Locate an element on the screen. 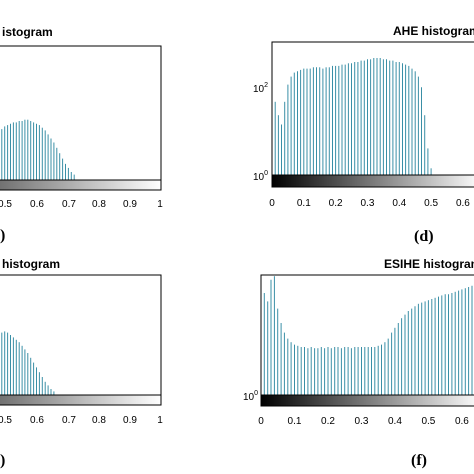 The image size is (474, 474). y-tick-labels: 100 is located at coordinates (250, 396).